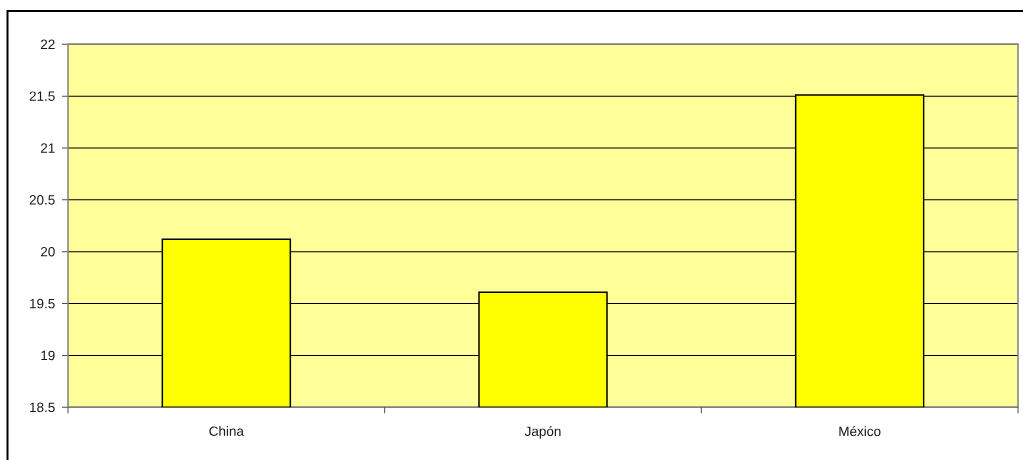 The width and height of the screenshot is (1023, 460). Describe the element at coordinates (42, 200) in the screenshot. I see `y-tick-label: 20.5` at that location.